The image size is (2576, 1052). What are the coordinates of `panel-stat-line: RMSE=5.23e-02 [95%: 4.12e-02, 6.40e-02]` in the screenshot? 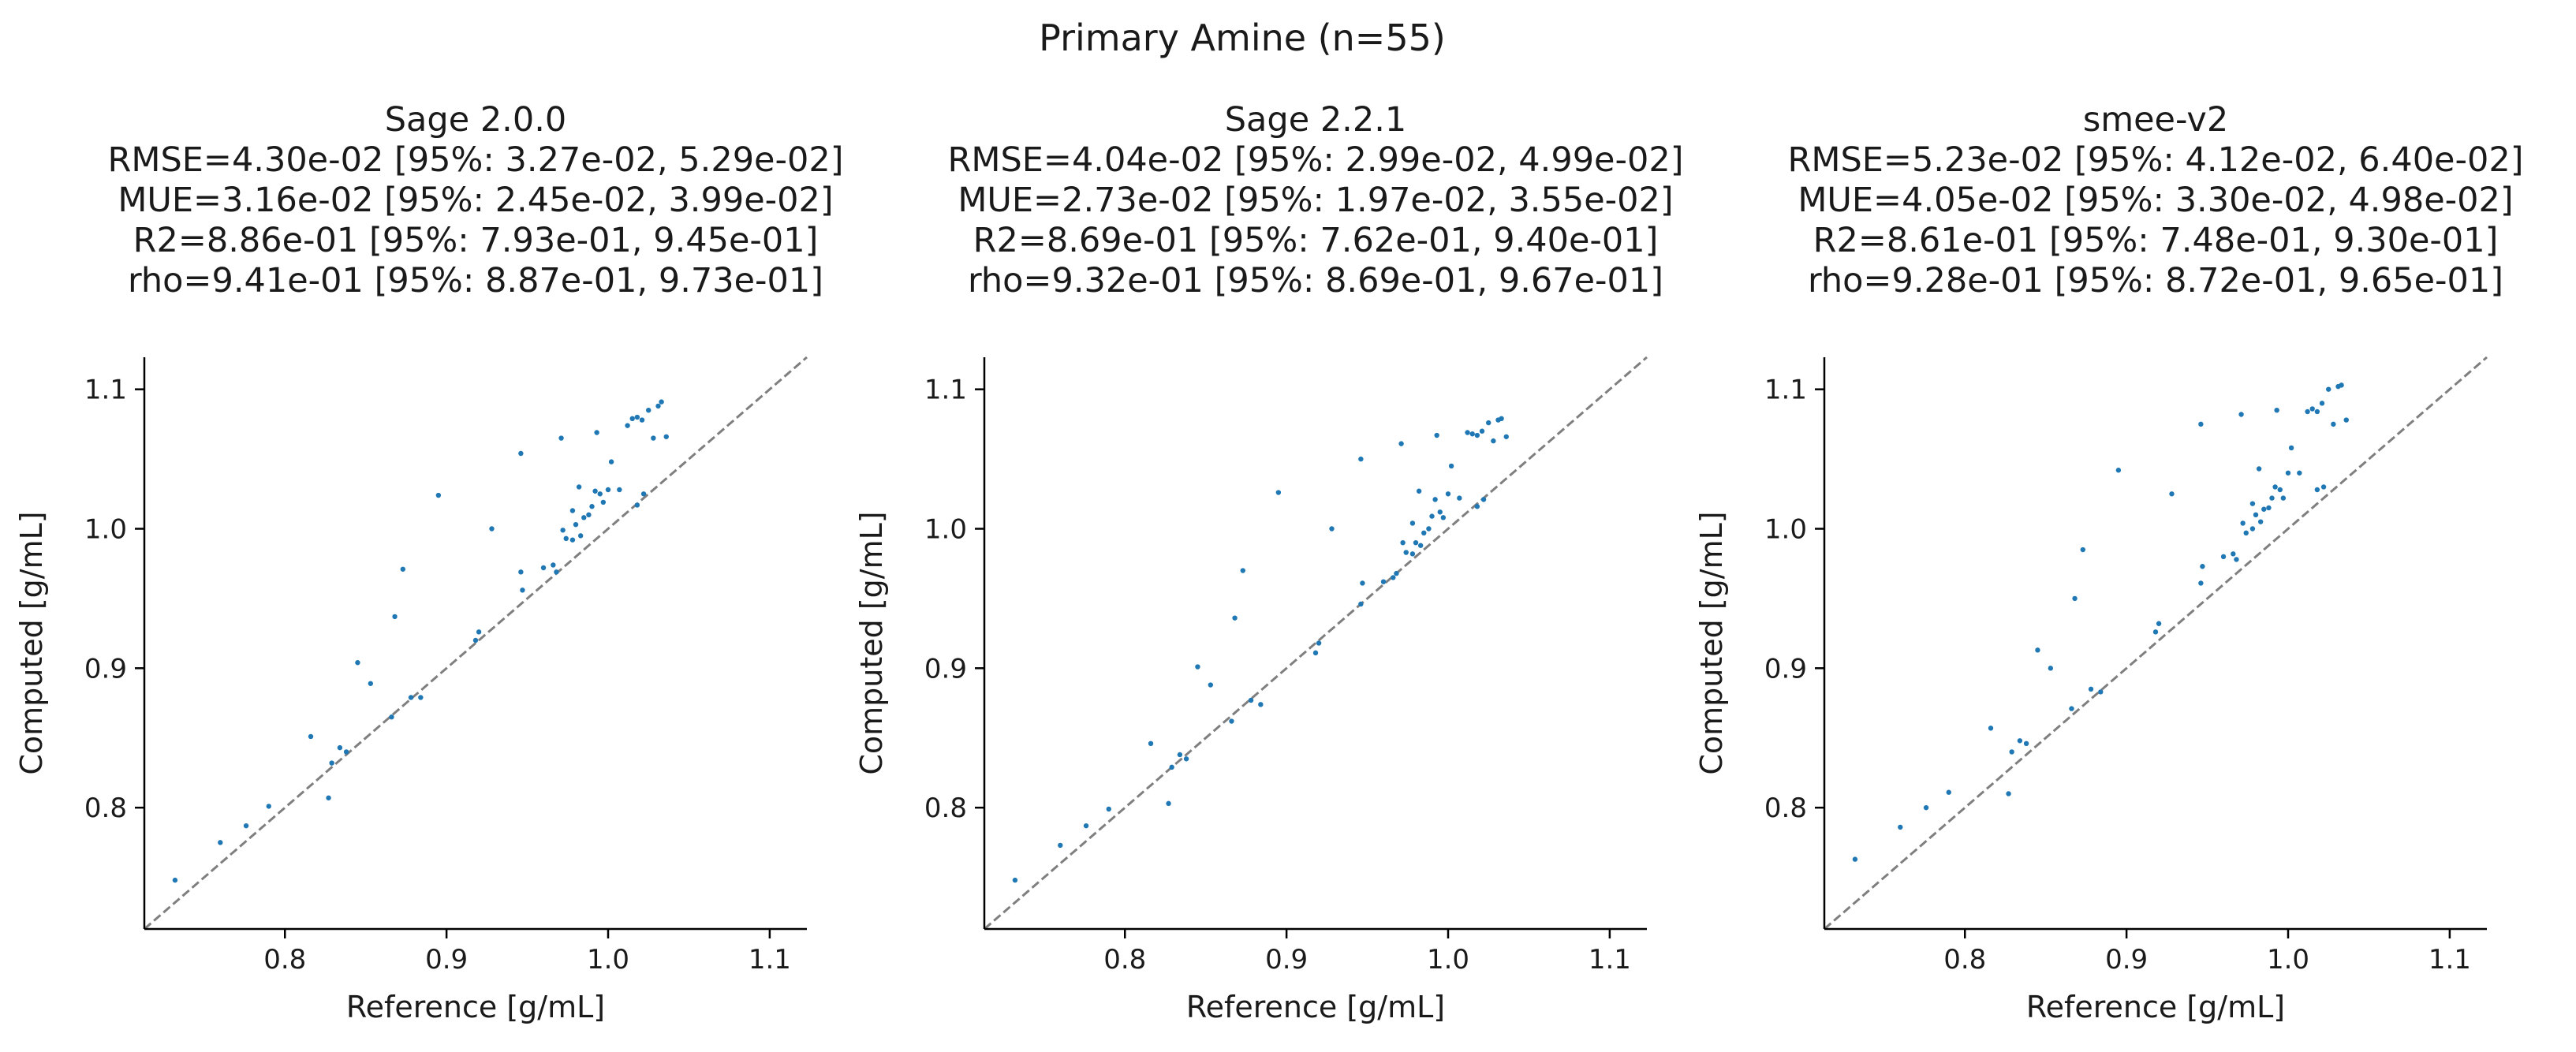 It's located at (2155, 160).